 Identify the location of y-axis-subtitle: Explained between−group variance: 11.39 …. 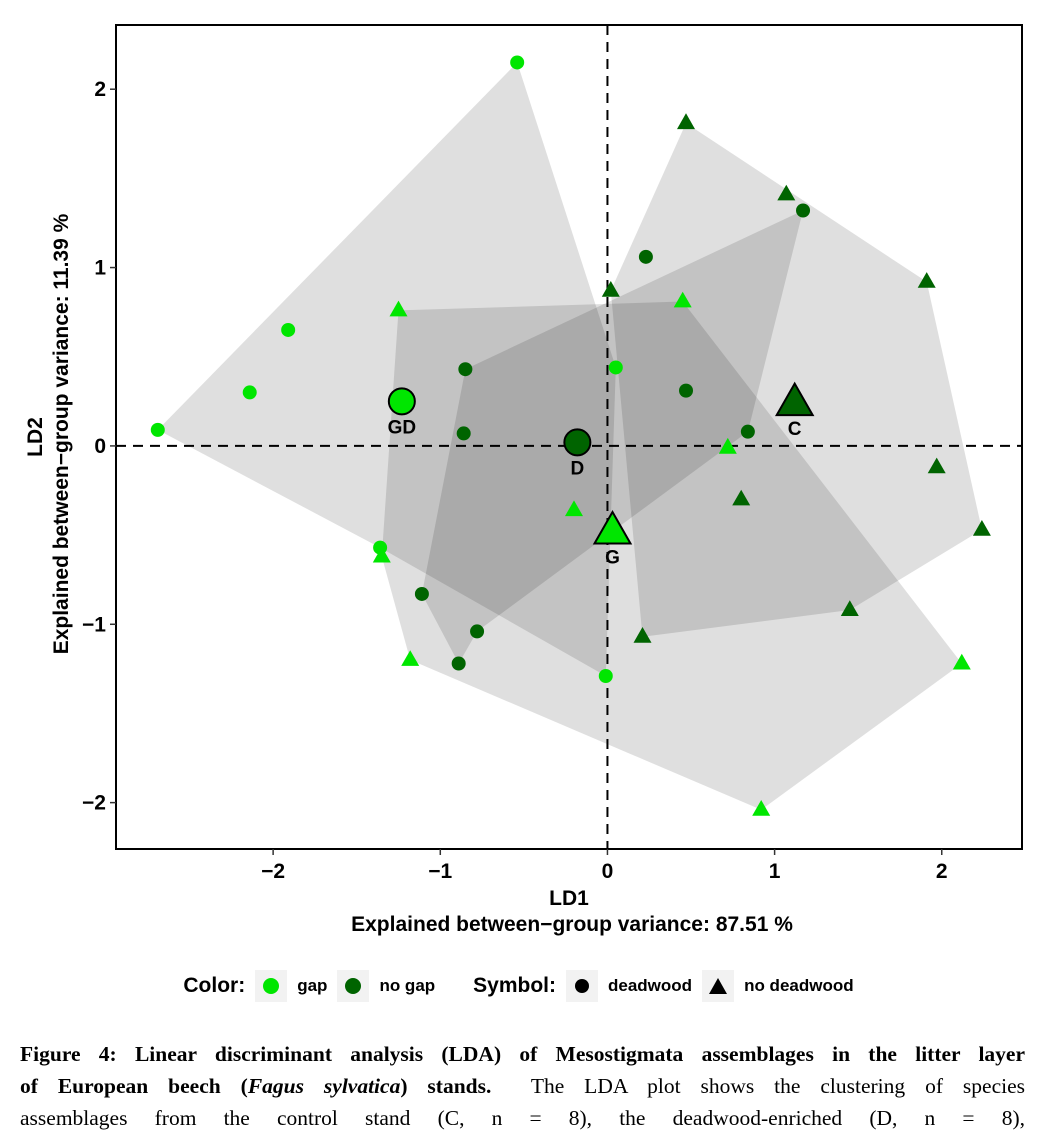
(61, 433).